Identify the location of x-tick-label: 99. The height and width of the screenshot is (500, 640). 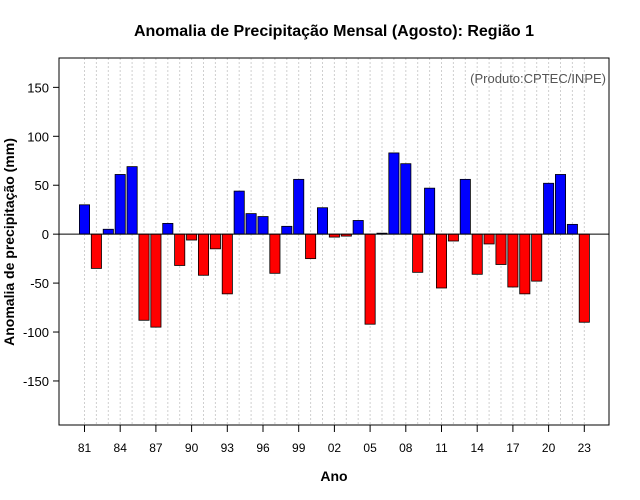
(299, 448).